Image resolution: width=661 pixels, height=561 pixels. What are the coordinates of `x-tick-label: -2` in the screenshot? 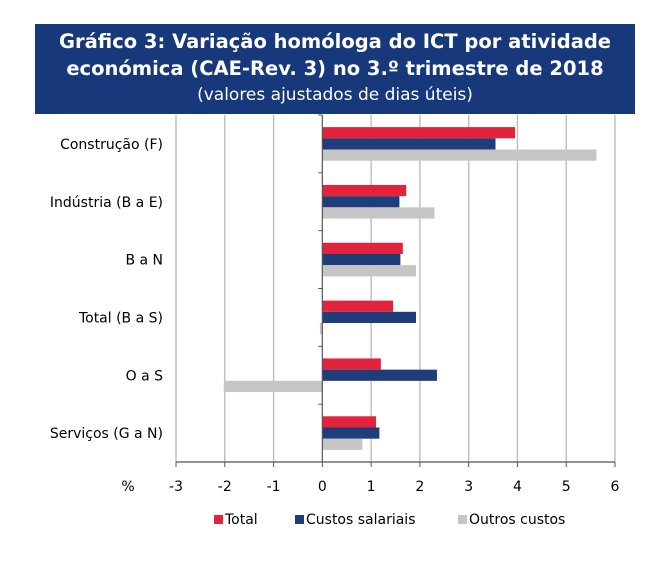 It's located at (225, 487).